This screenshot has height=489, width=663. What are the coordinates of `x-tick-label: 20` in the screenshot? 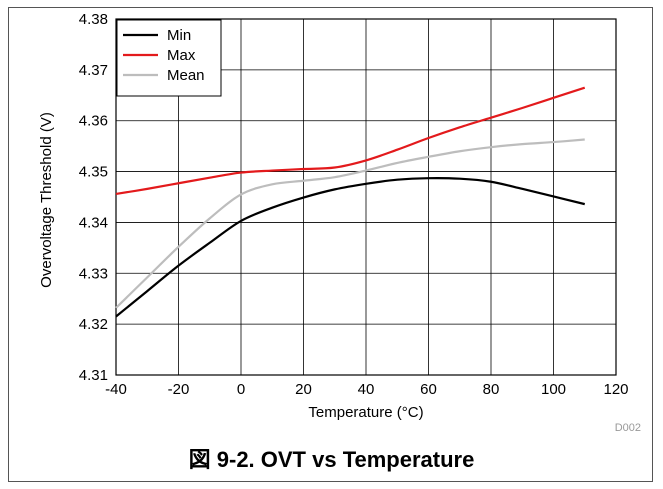 It's located at (303, 389).